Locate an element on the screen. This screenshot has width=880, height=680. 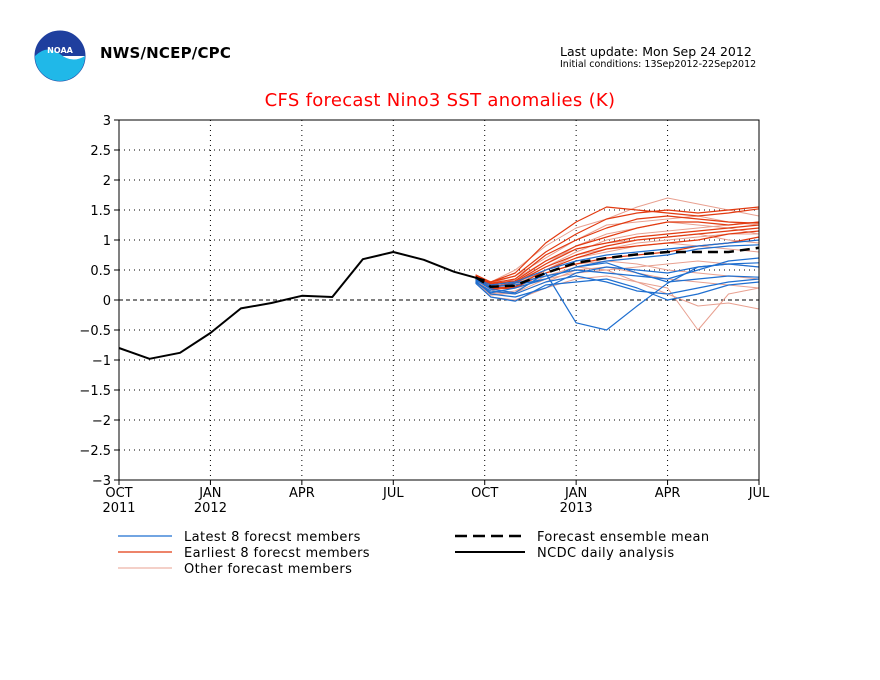
ensemble-mean-line is located at coordinates (617, 267).